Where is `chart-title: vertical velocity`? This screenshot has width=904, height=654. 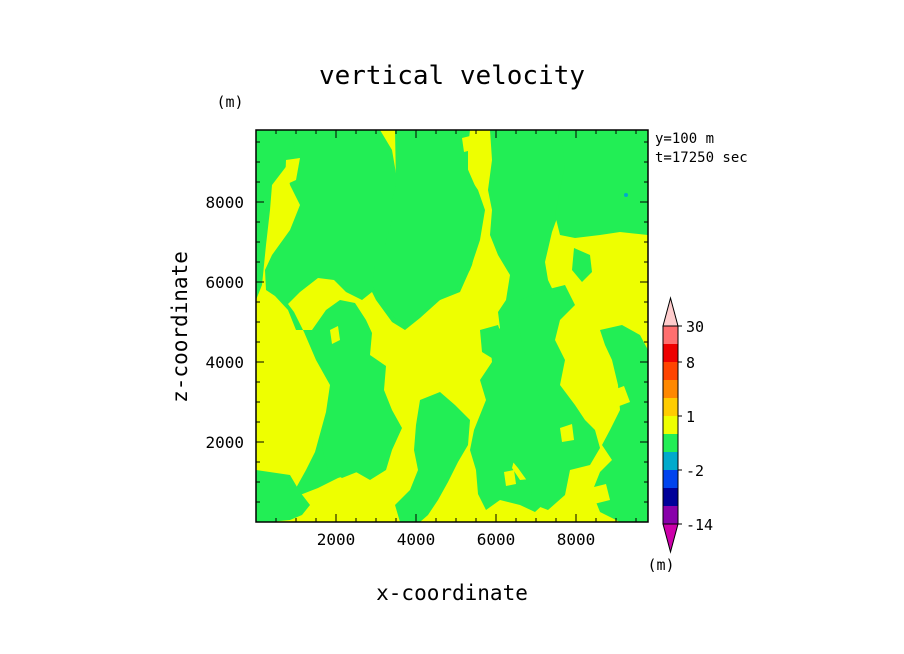
chart-title: vertical velocity is located at coordinates (452, 76).